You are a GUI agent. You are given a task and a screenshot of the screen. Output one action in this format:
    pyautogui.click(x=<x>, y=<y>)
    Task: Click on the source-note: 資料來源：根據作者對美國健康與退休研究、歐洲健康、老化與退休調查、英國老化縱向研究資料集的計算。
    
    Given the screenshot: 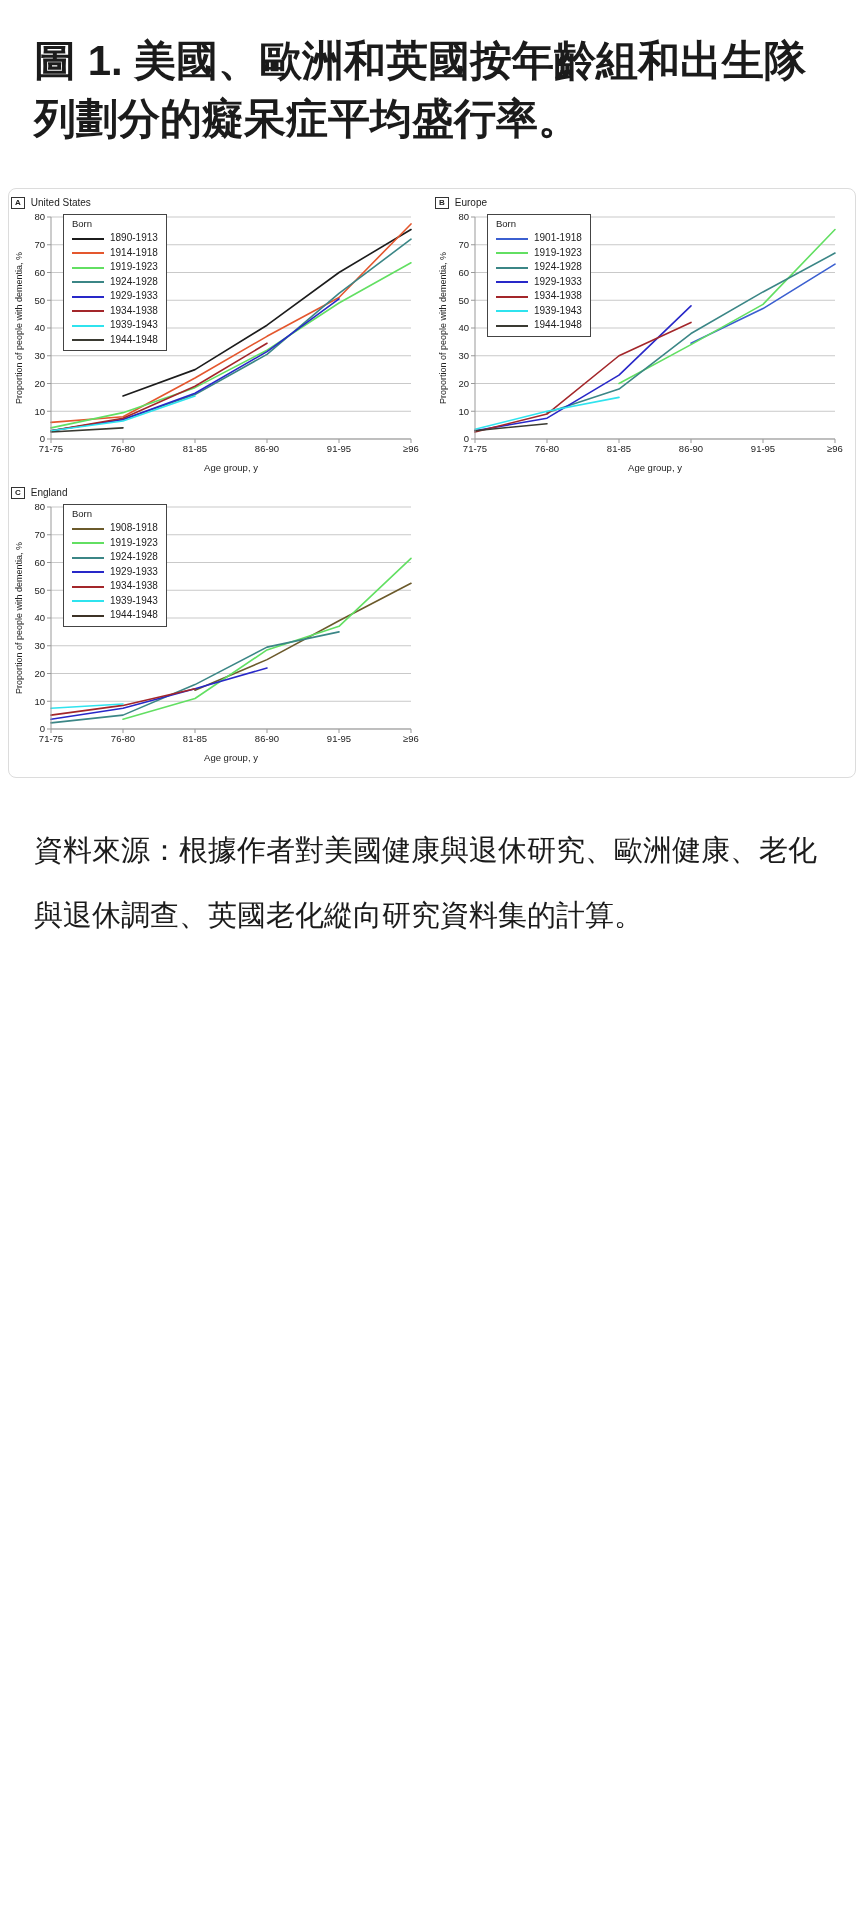 What is the action you would take?
    pyautogui.click(x=425, y=883)
    